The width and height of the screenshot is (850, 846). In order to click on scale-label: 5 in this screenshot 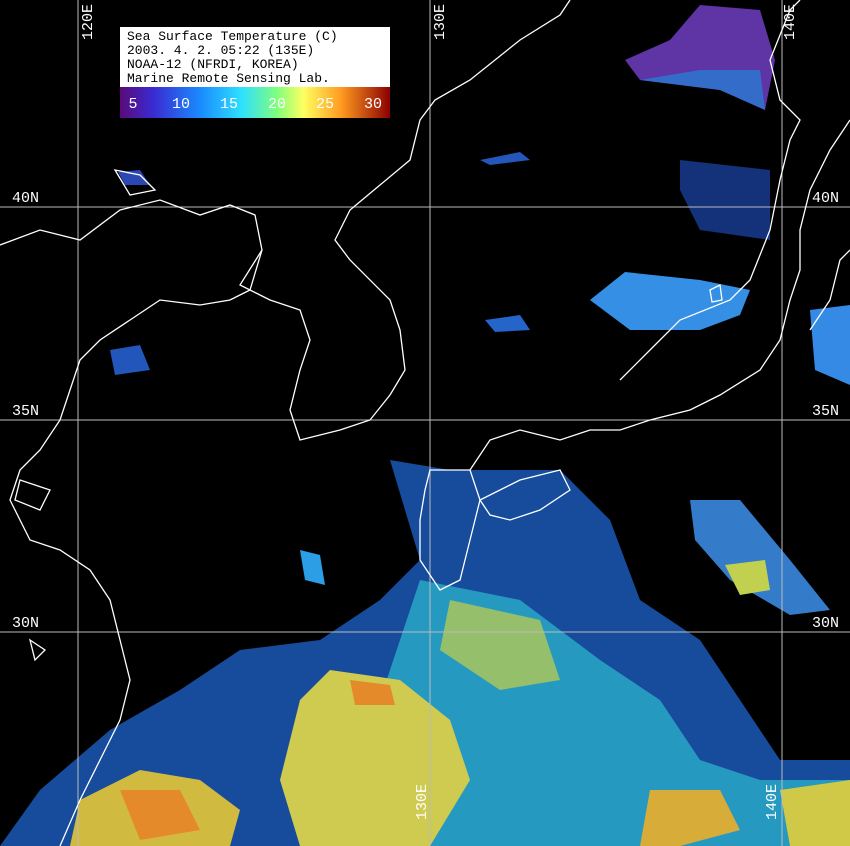, I will do `click(132, 104)`.